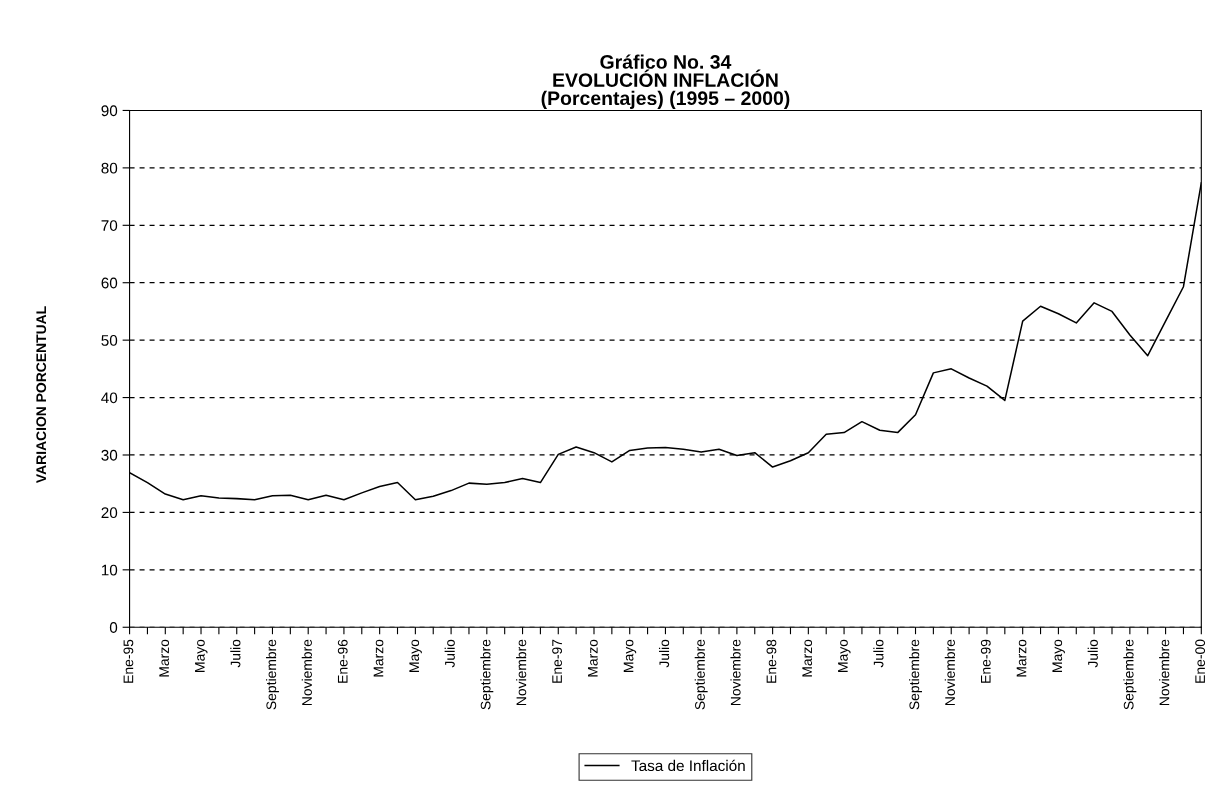 This screenshot has height=789, width=1211. What do you see at coordinates (109, 570) in the screenshot?
I see `y-tick-label: 10` at bounding box center [109, 570].